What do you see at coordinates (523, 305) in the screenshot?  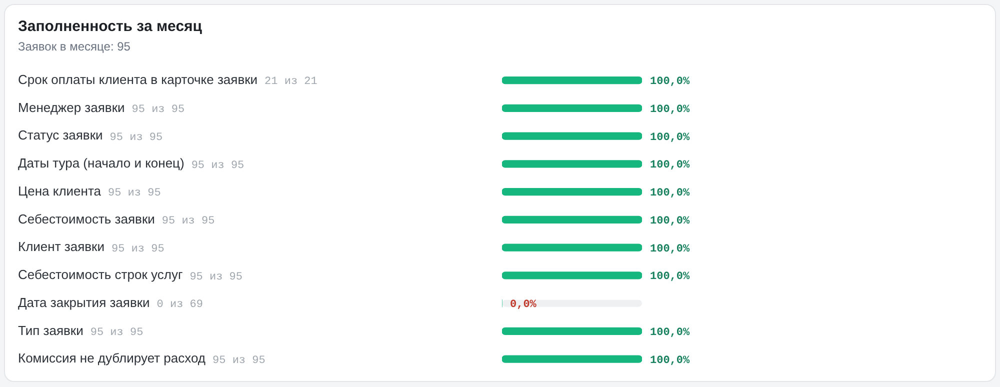 I see `data-label: 0,0%` at bounding box center [523, 305].